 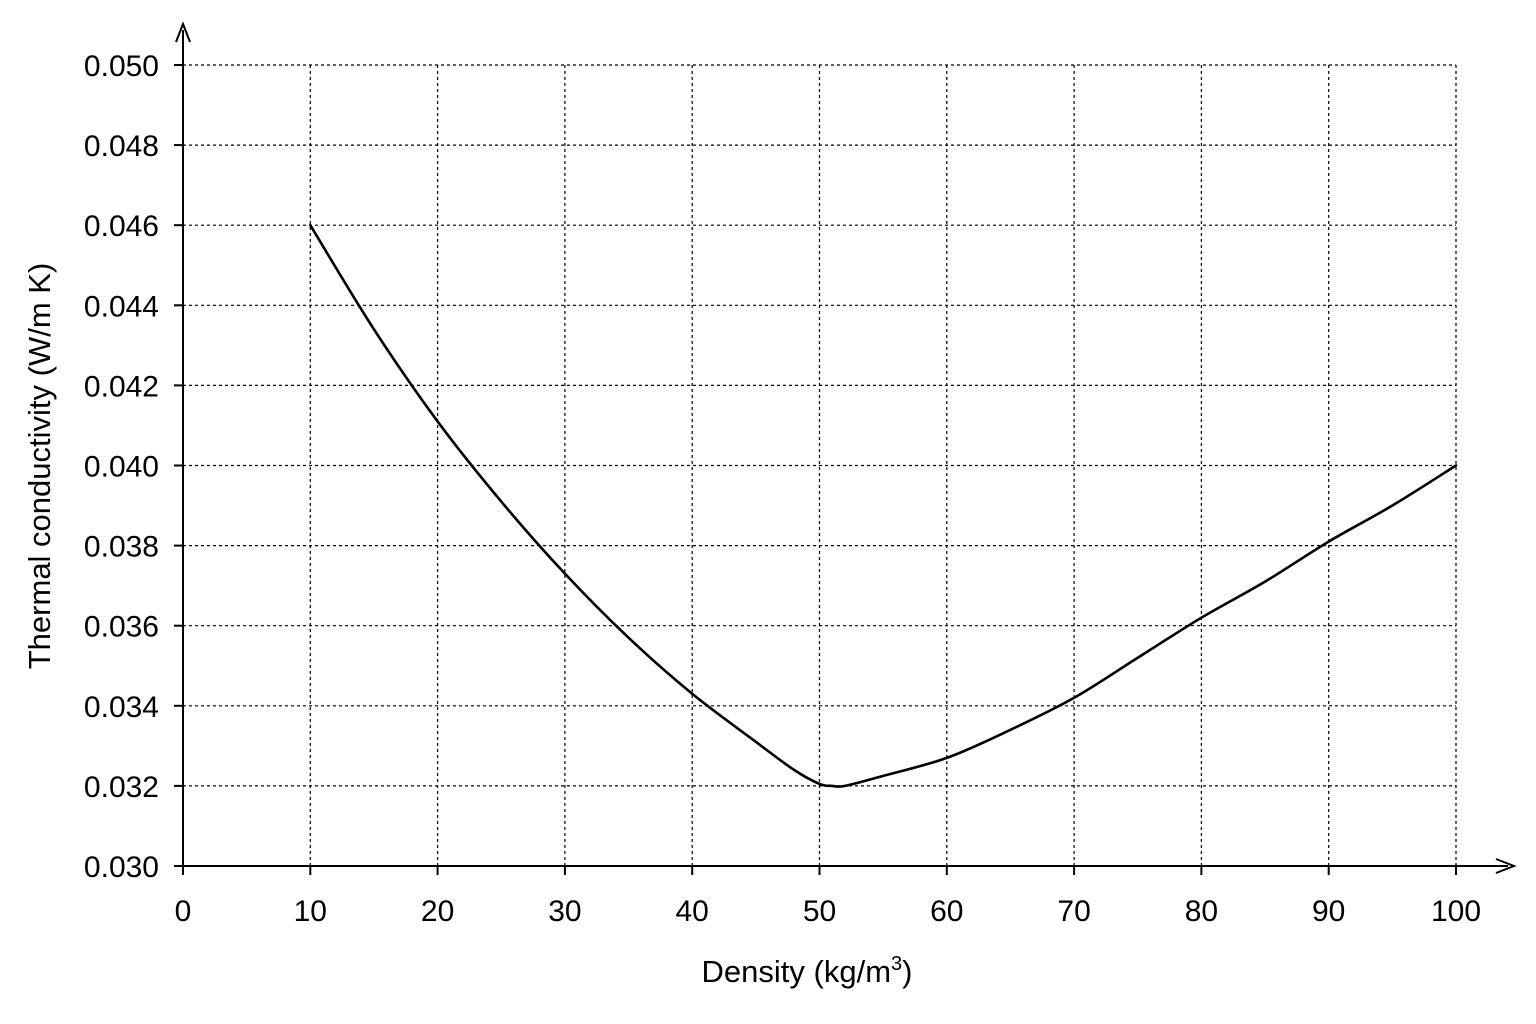 I want to click on x-tick-label: 0, so click(x=183, y=911).